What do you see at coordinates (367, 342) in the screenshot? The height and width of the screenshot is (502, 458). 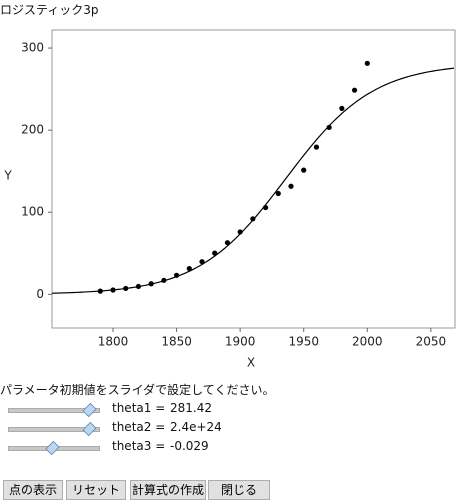 I see `x-tick-label: 2000` at bounding box center [367, 342].